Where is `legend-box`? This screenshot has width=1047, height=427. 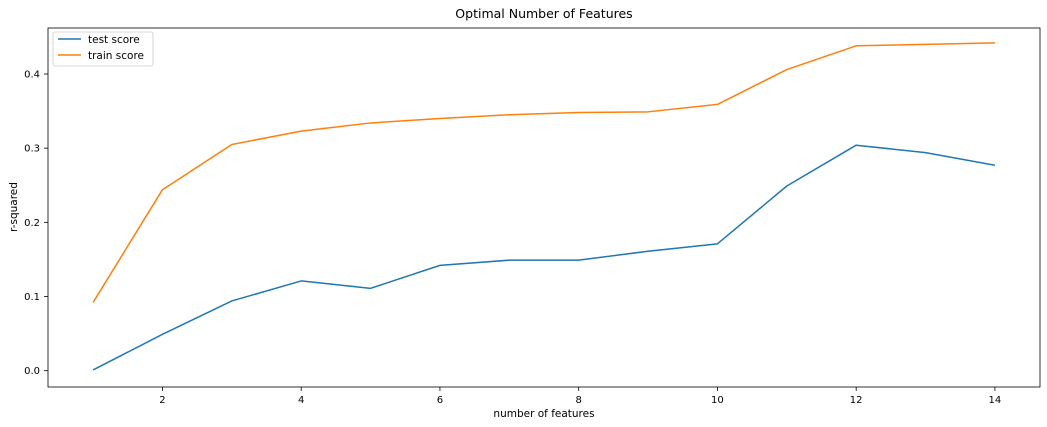 legend-box is located at coordinates (103, 49).